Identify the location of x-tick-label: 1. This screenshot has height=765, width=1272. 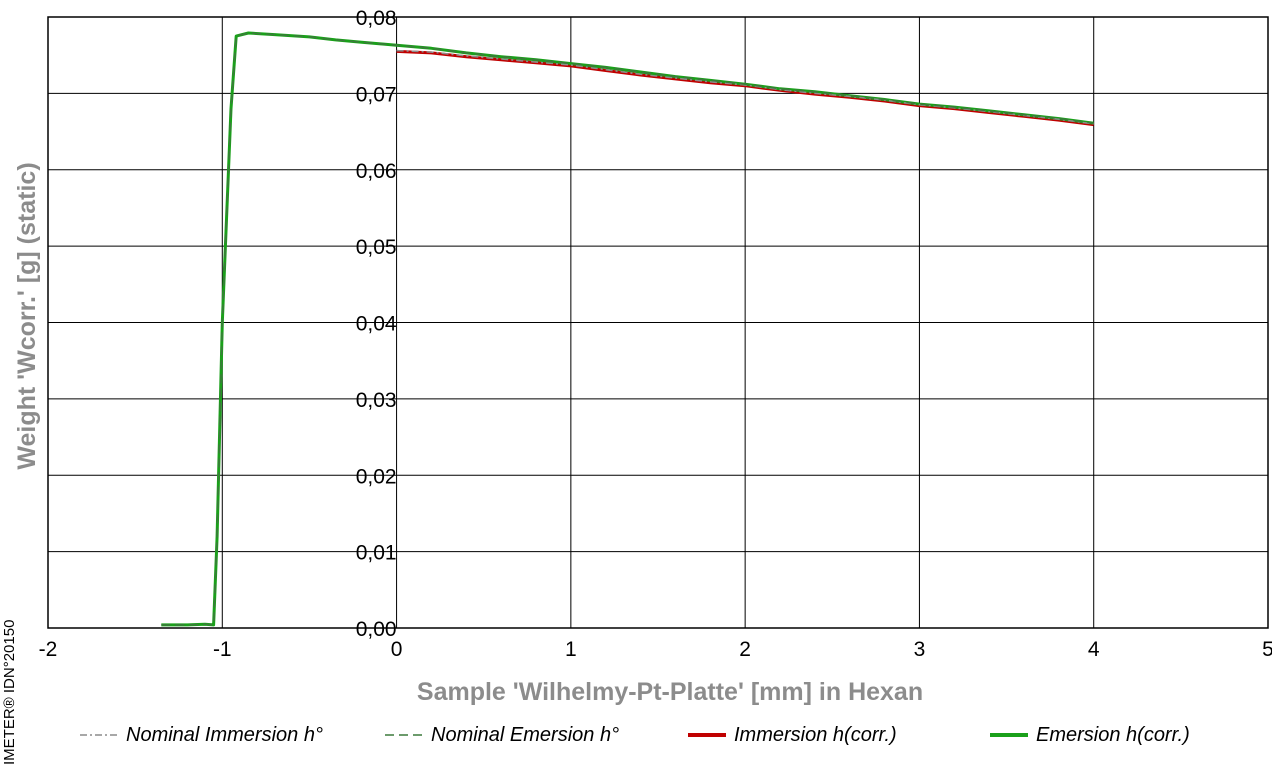
(571, 649).